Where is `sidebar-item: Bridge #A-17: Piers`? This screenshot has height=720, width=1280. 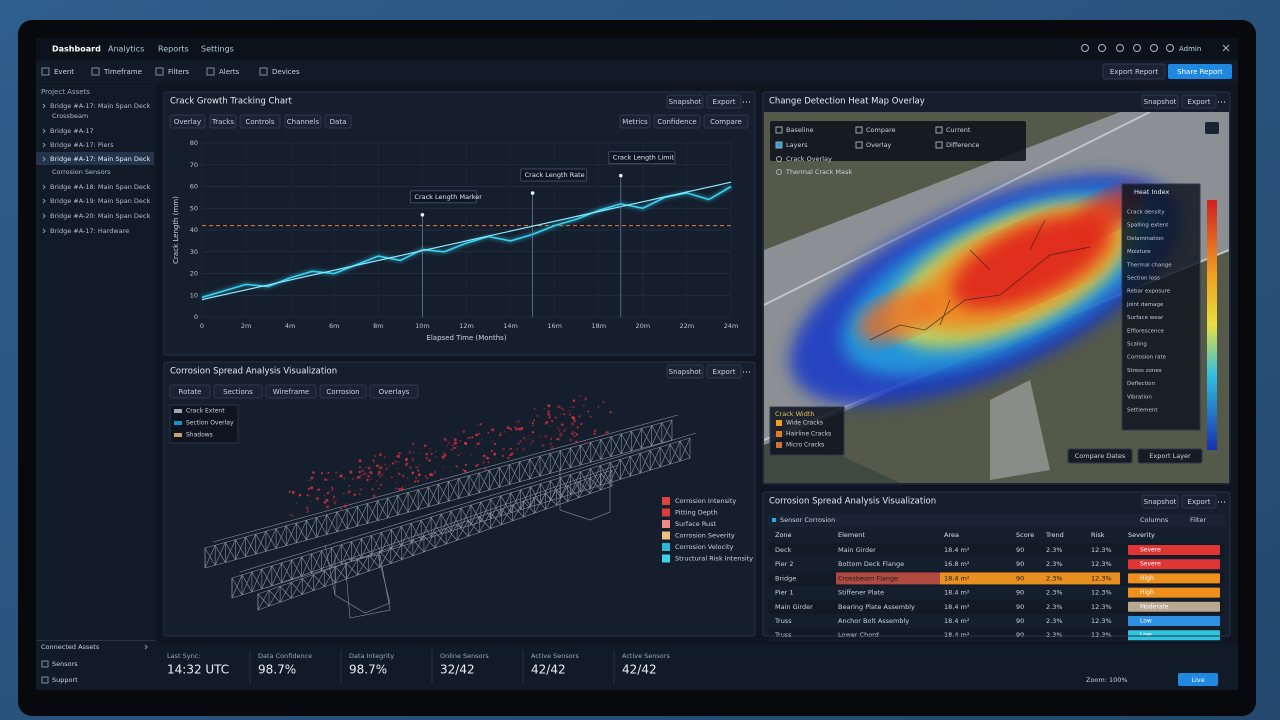
sidebar-item: Bridge #A-17: Piers is located at coordinates (82, 145).